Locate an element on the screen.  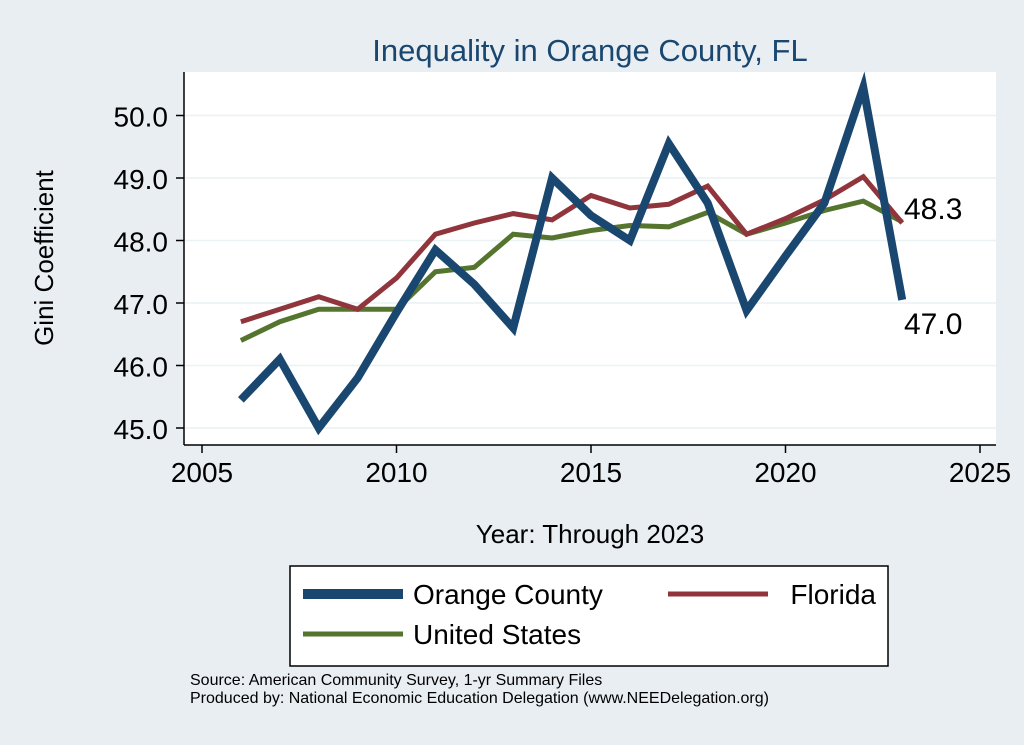
y-tick-label: 47.0 is located at coordinates (141, 304).